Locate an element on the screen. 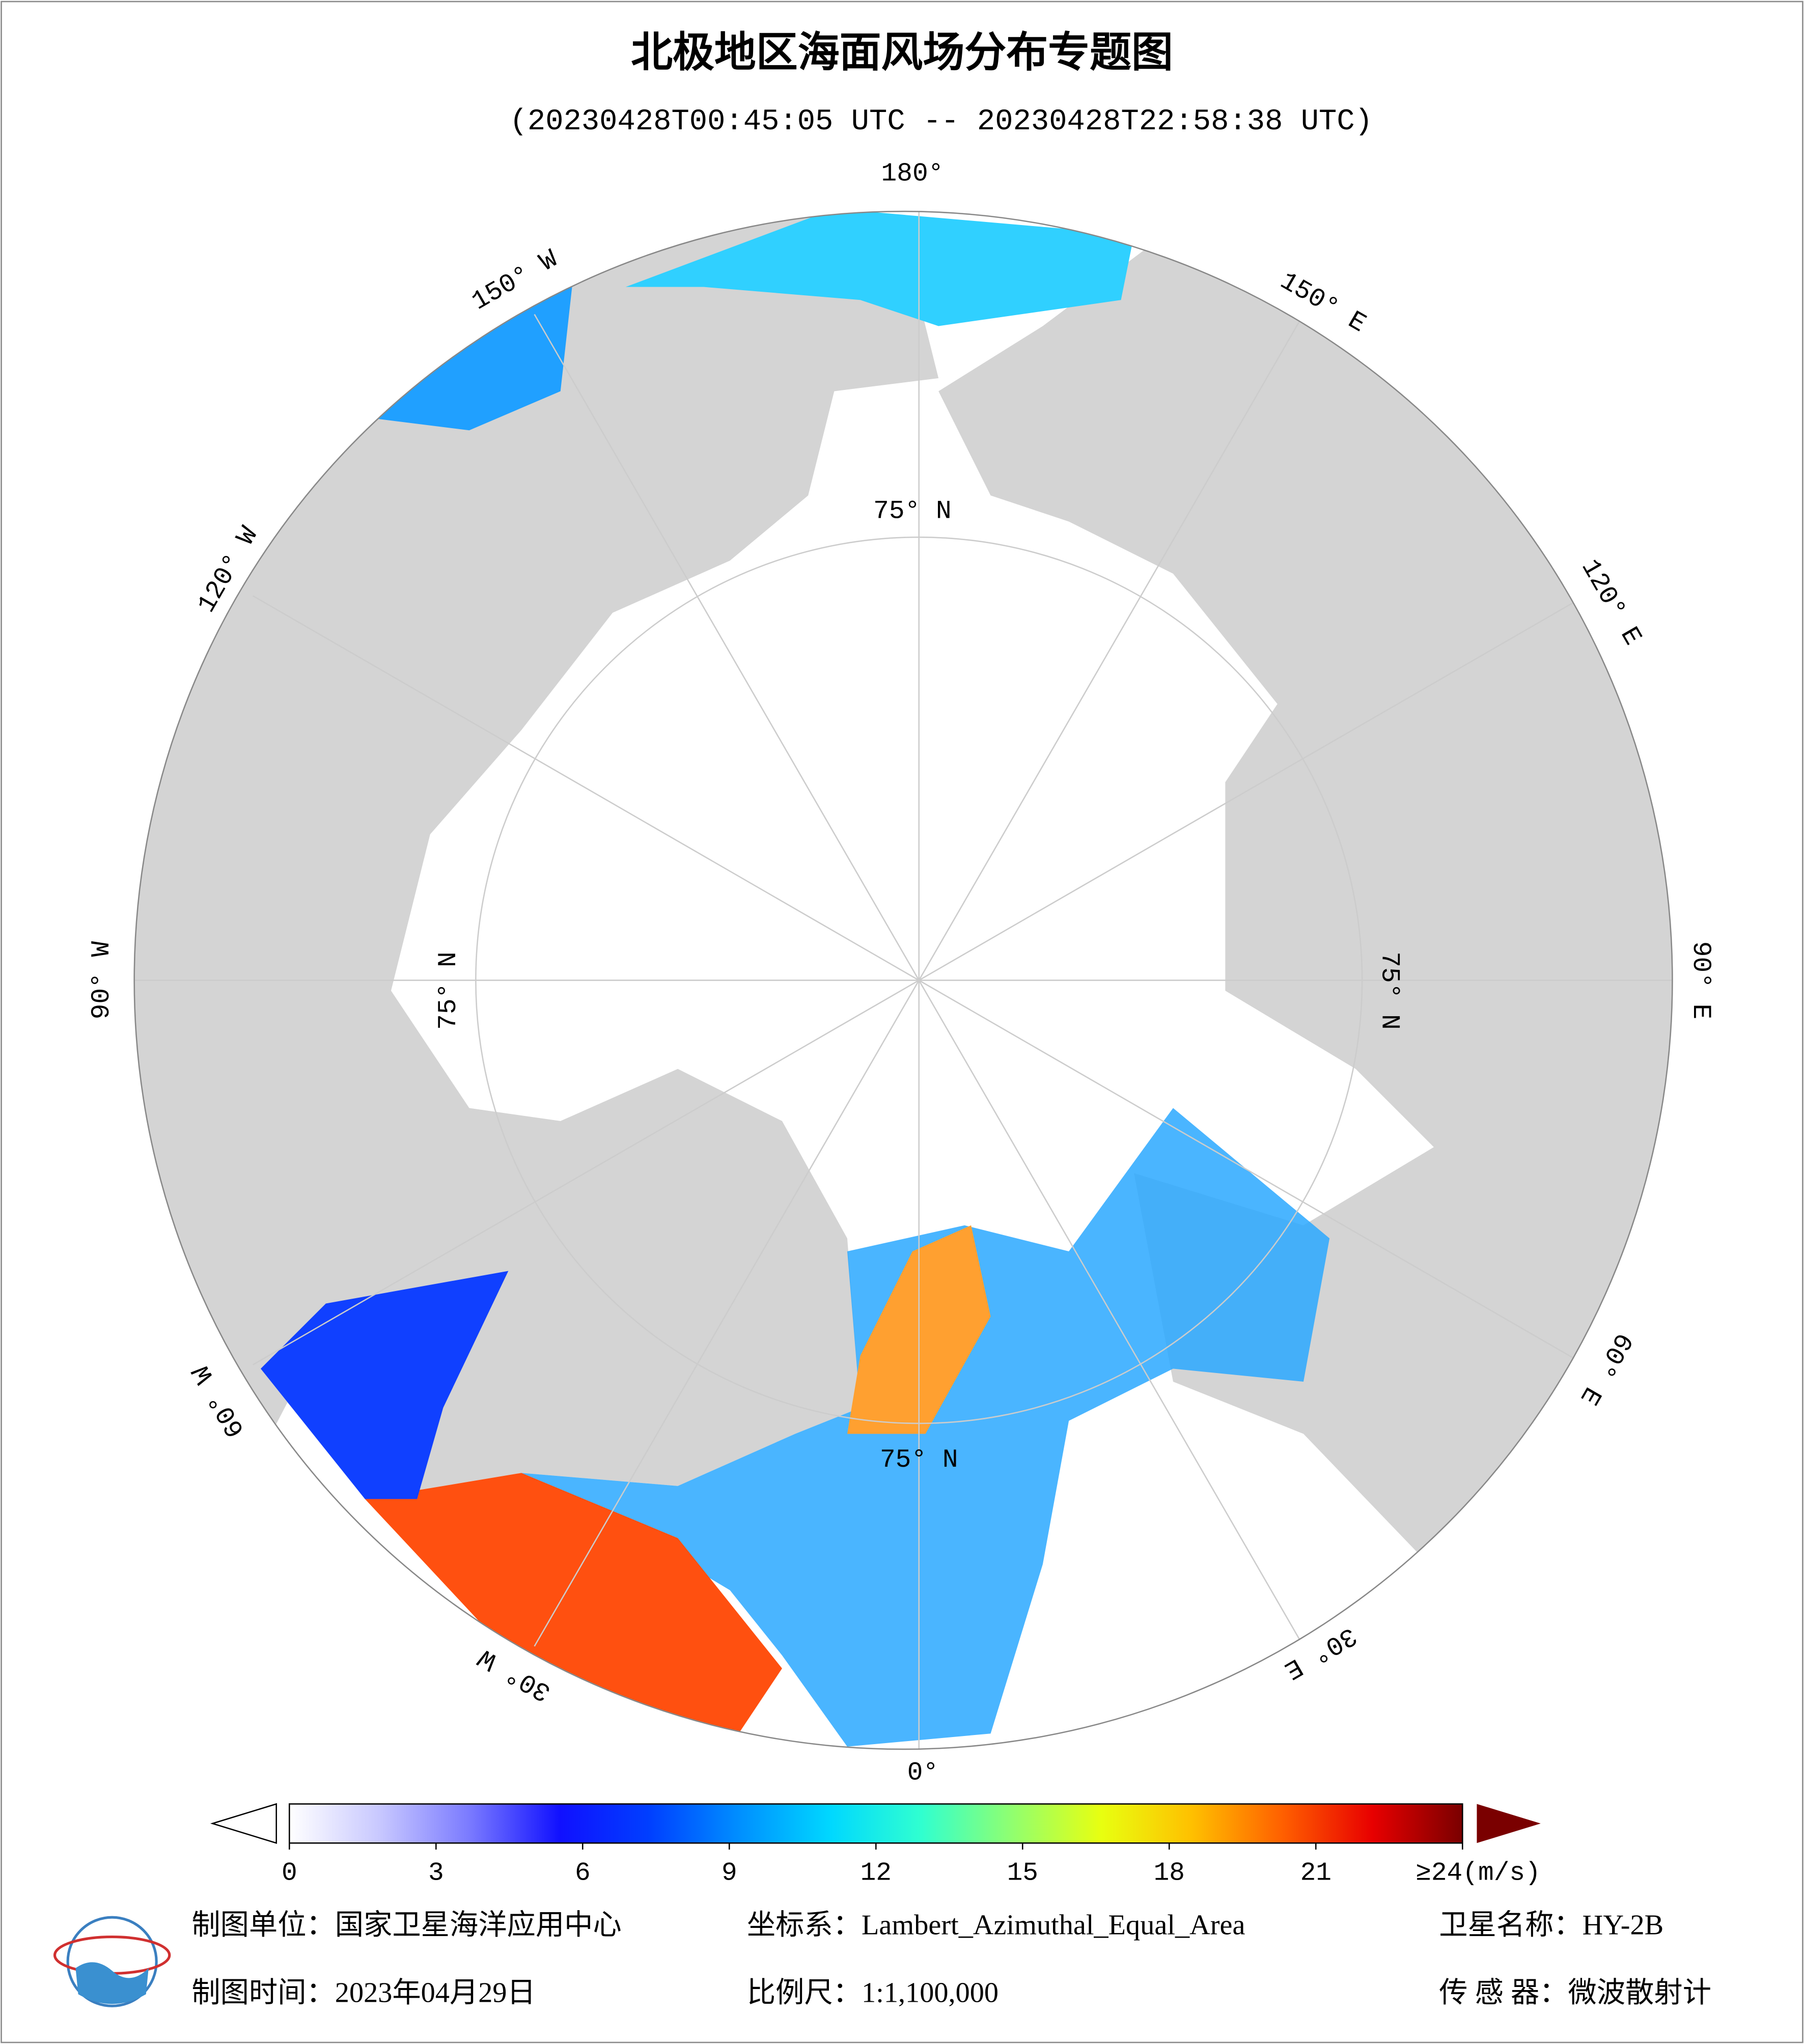  footer-scale: 比例尺：1:1,100,000 is located at coordinates (872, 1993).